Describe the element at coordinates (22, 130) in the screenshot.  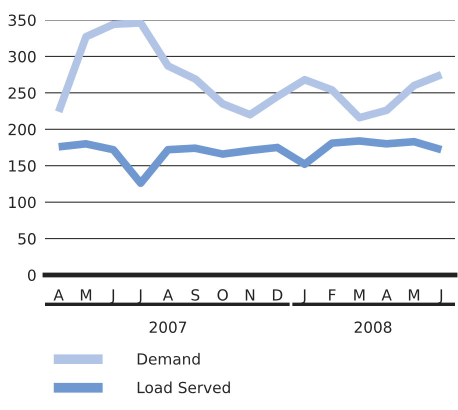
I see `y-tick-label: 200` at that location.